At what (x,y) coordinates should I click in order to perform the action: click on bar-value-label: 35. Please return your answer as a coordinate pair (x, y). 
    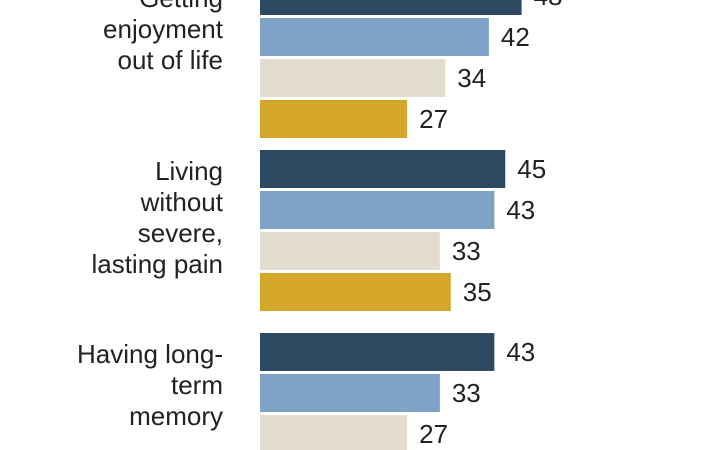
    Looking at the image, I should click on (477, 292).